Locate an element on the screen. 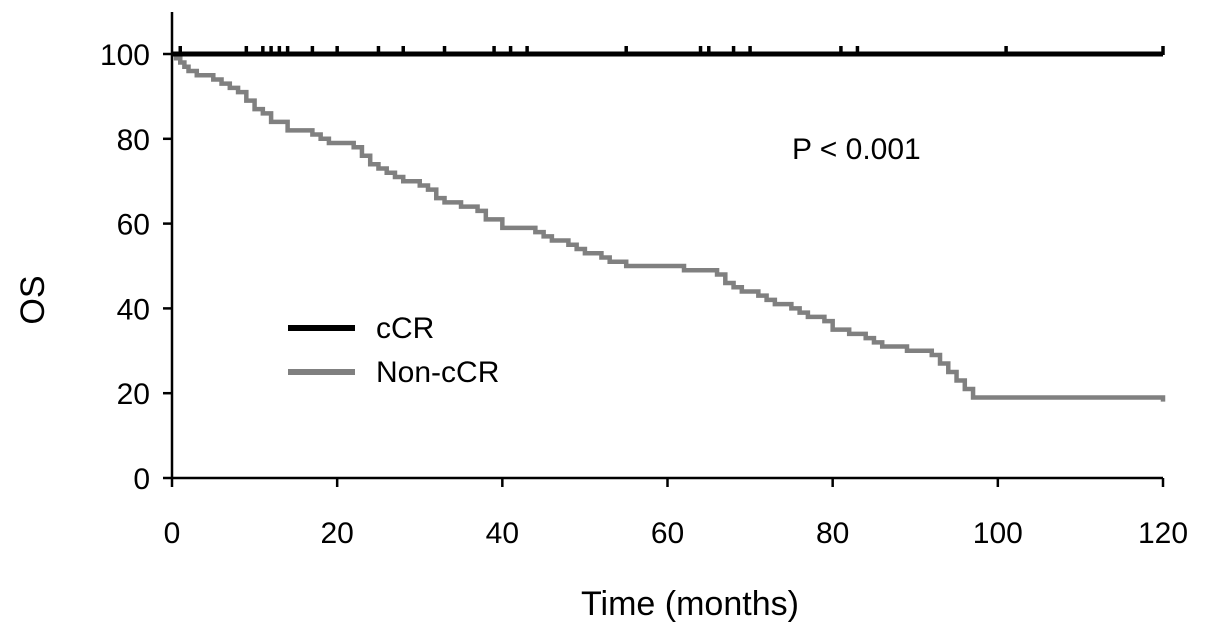  y-tick-label: 0 is located at coordinates (141, 479).